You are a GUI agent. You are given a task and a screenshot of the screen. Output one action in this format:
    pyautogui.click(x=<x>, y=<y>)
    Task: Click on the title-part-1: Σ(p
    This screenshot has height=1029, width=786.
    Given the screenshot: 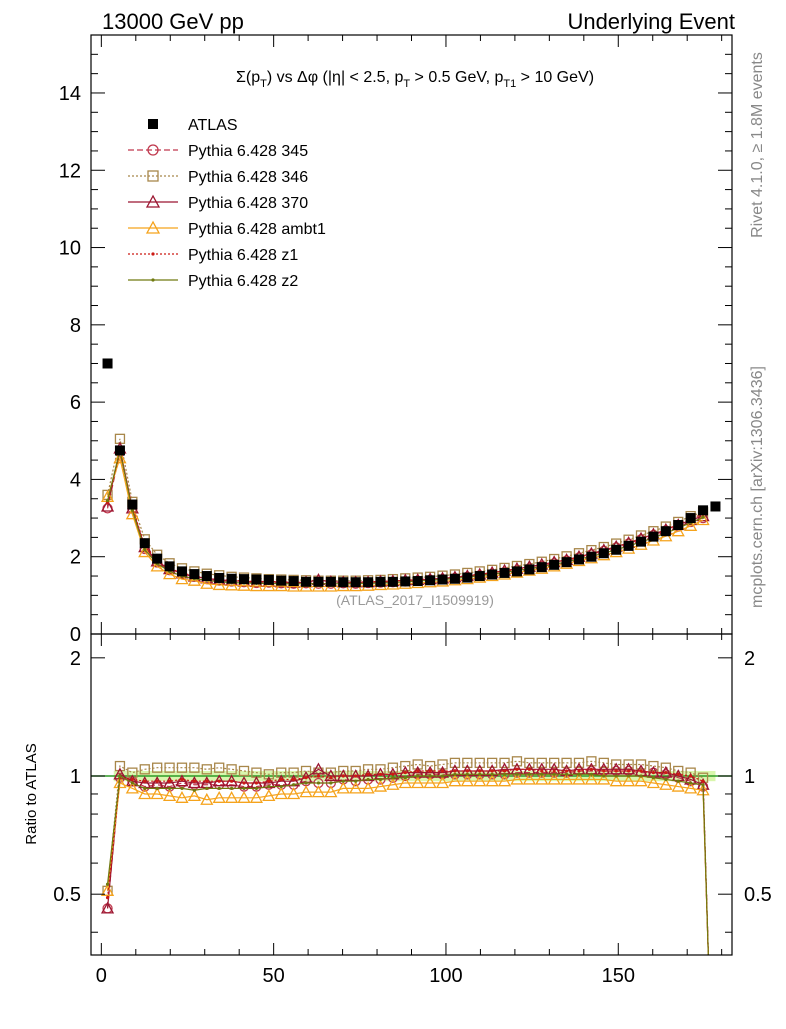 What is the action you would take?
    pyautogui.click(x=248, y=77)
    